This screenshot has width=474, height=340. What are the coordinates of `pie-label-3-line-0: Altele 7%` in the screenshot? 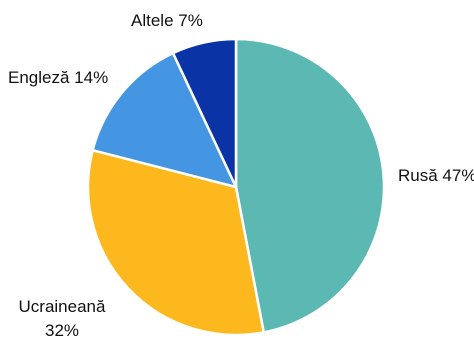 It's located at (167, 20).